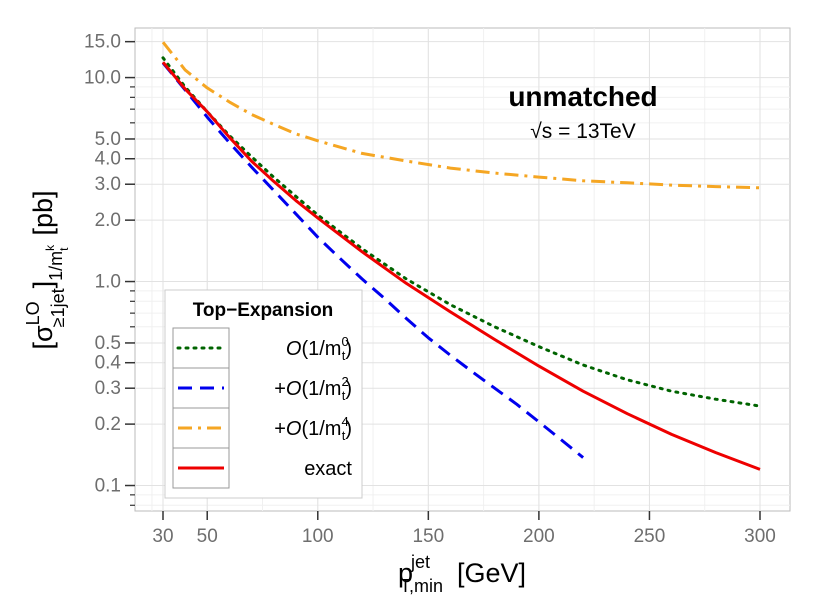 The width and height of the screenshot is (817, 613). Describe the element at coordinates (108, 343) in the screenshot. I see `y-tick-label: 0.5` at that location.